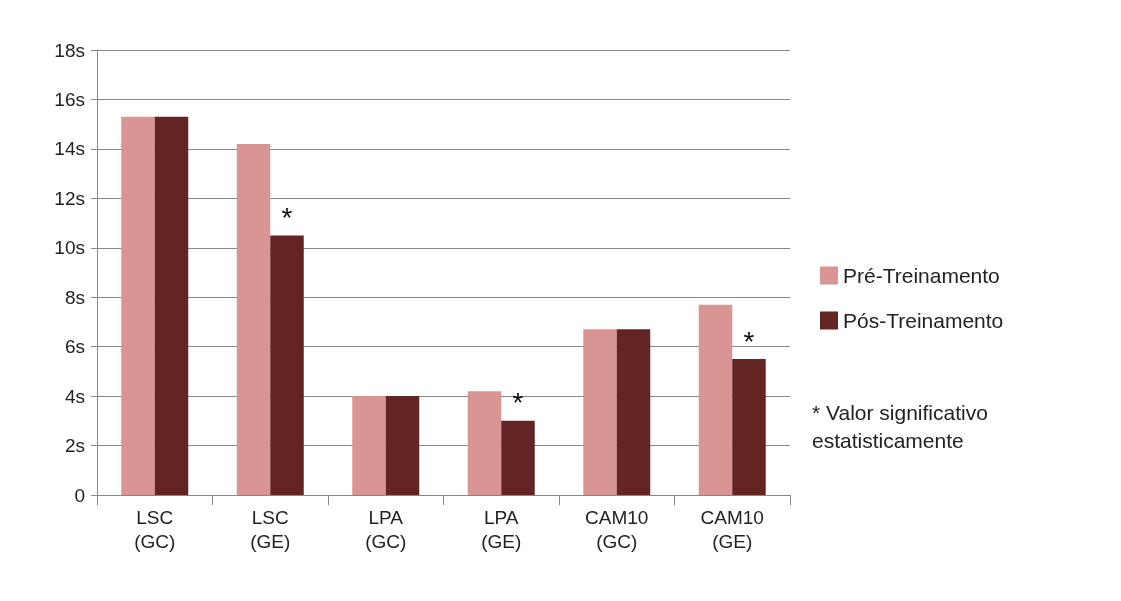  I want to click on x-tick-label: CAM10 (GC), so click(617, 529).